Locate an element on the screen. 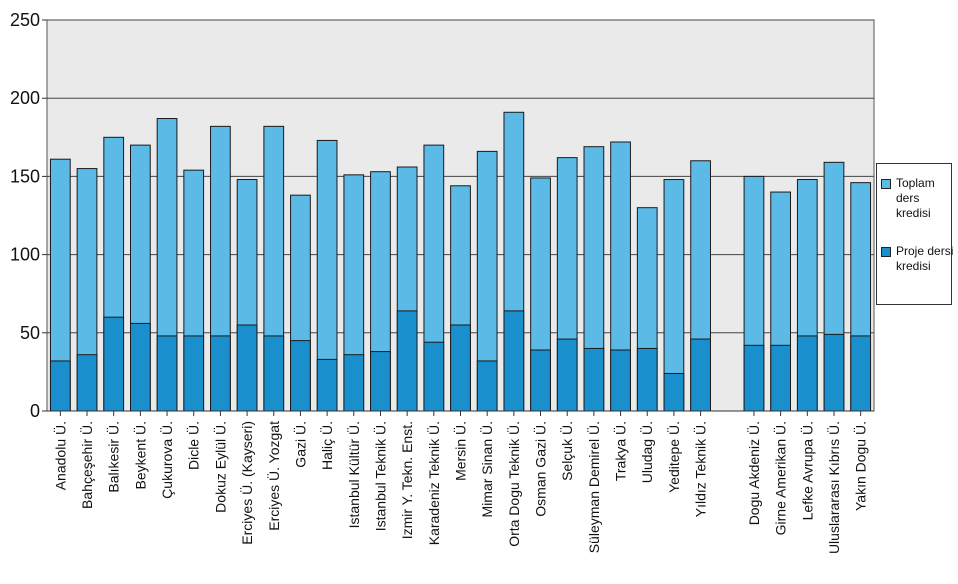  legend-label-project: Proje dersi kredisi is located at coordinates (925, 258).